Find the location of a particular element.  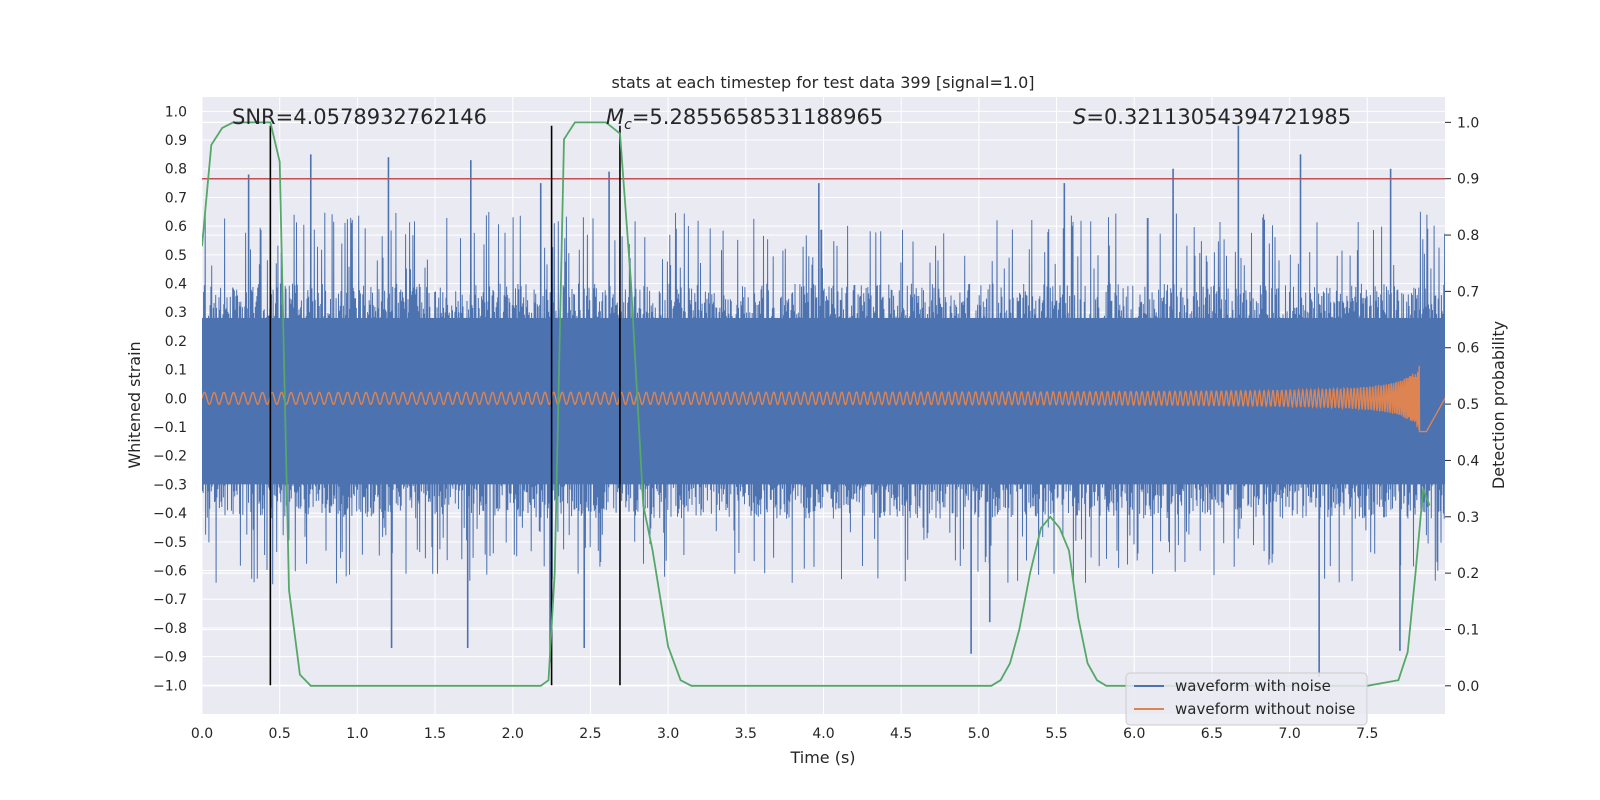

y-tick-label: 1.0 is located at coordinates (176, 112).